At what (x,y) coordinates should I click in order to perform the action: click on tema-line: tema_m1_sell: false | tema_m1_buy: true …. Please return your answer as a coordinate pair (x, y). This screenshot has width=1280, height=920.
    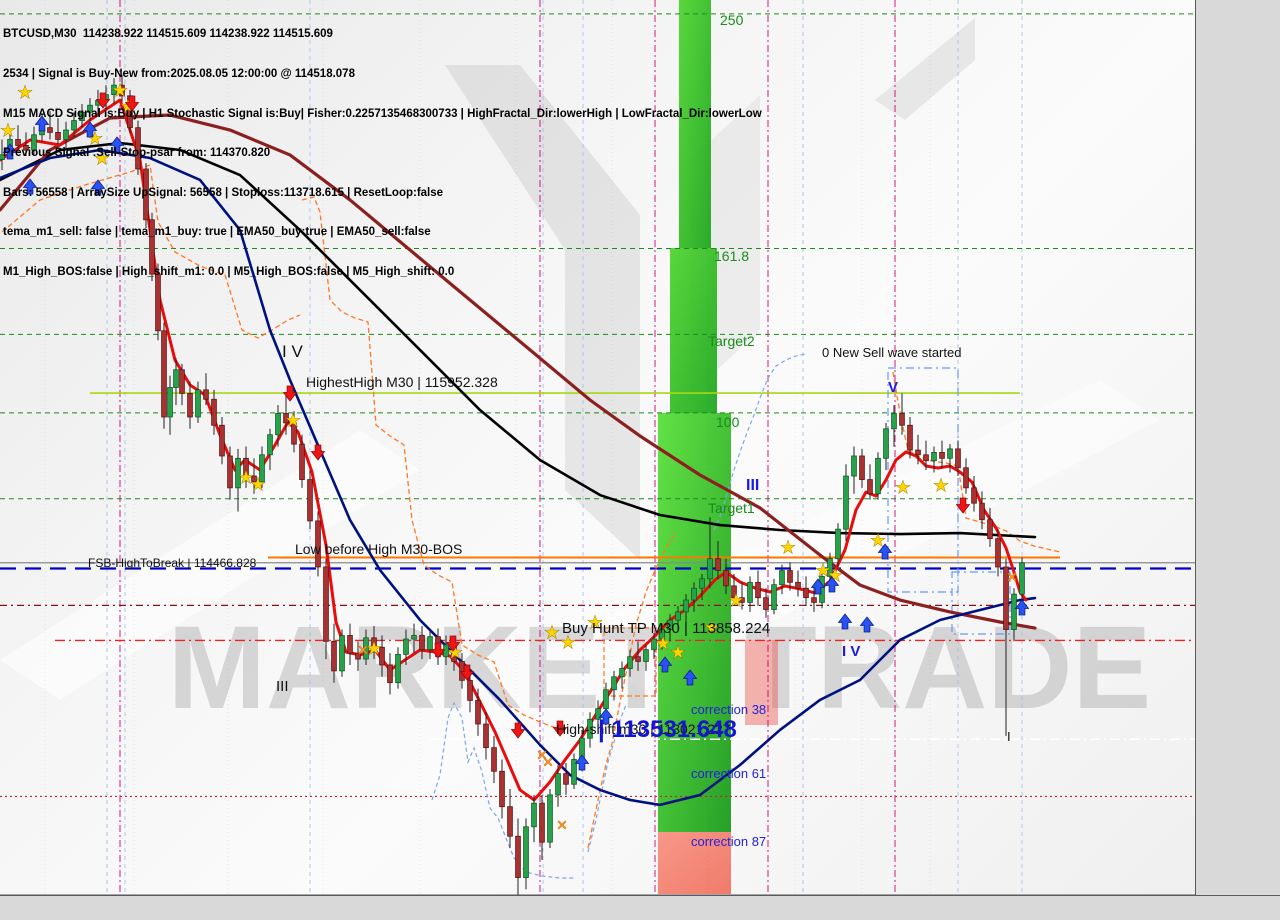
    Looking at the image, I should click on (217, 232).